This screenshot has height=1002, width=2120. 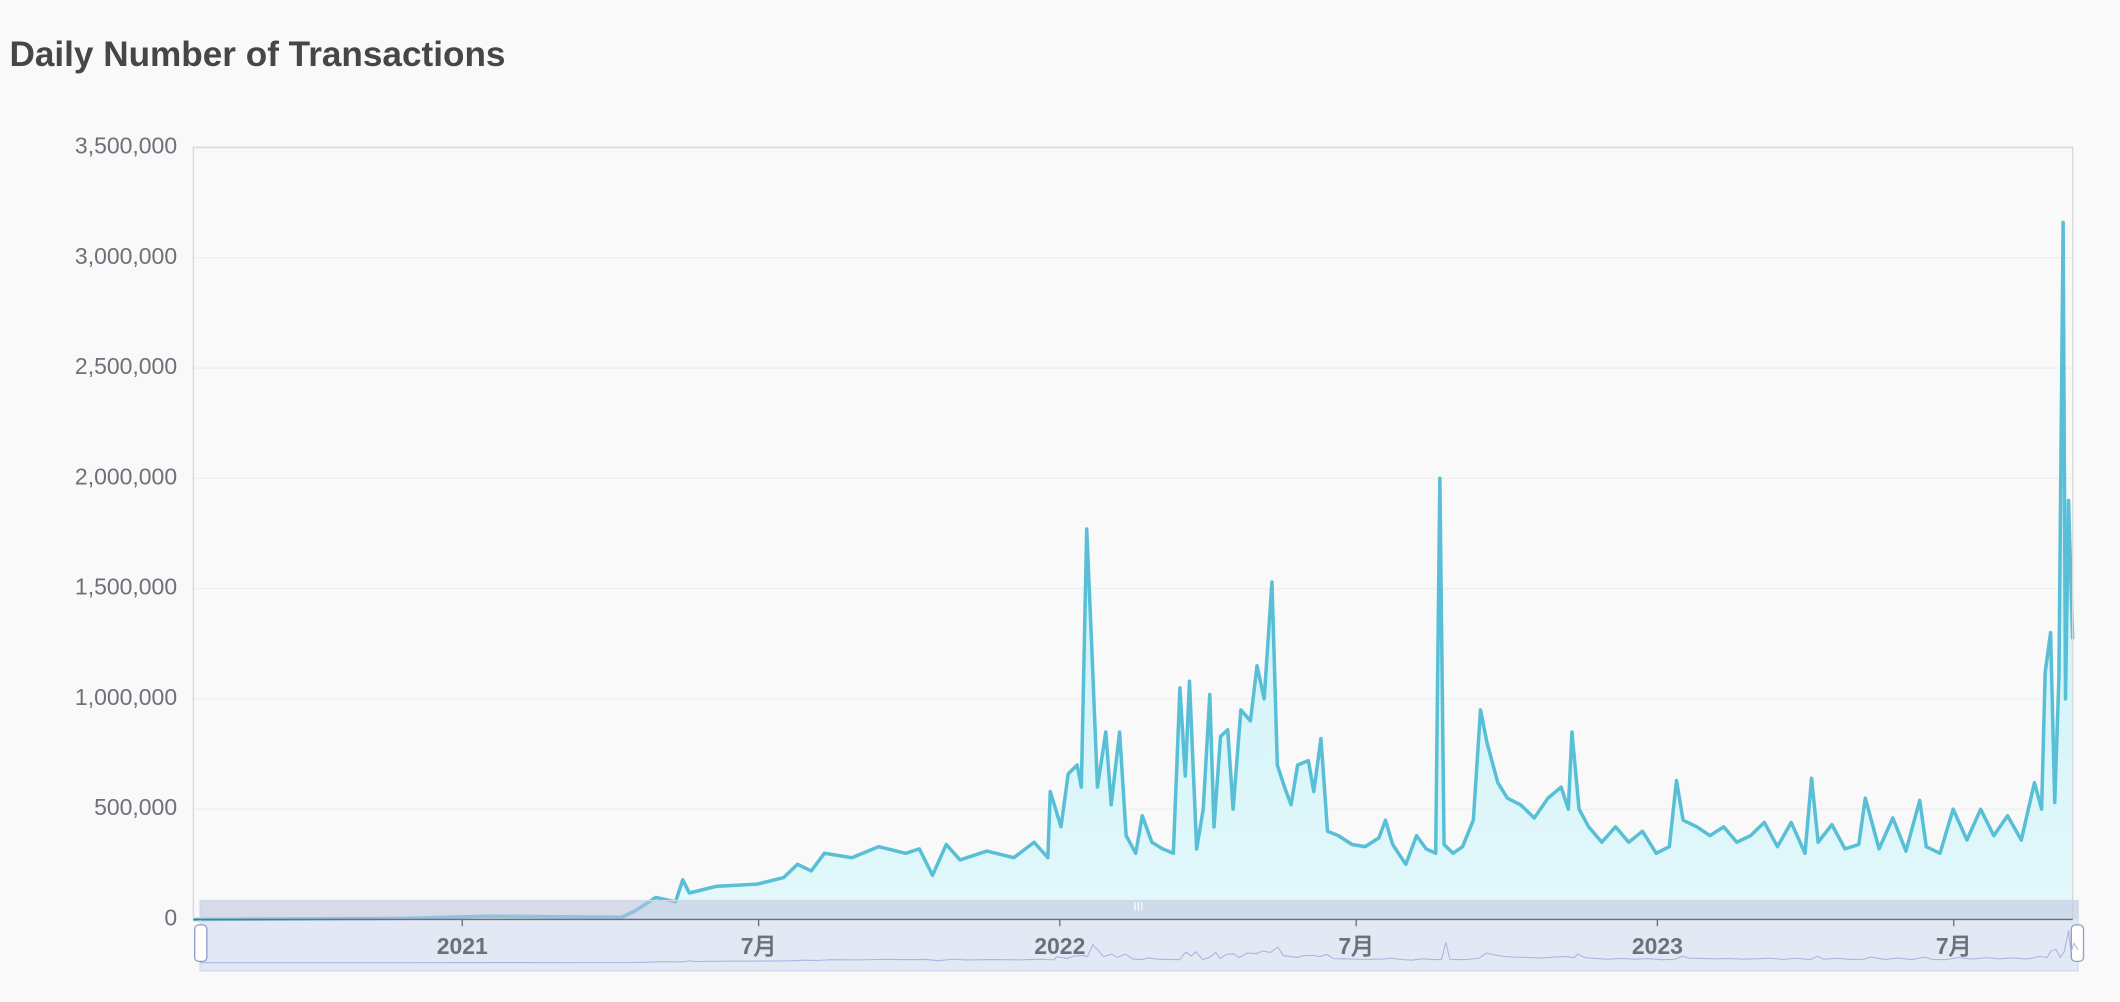 I want to click on zoom-handle-left, so click(x=201, y=943).